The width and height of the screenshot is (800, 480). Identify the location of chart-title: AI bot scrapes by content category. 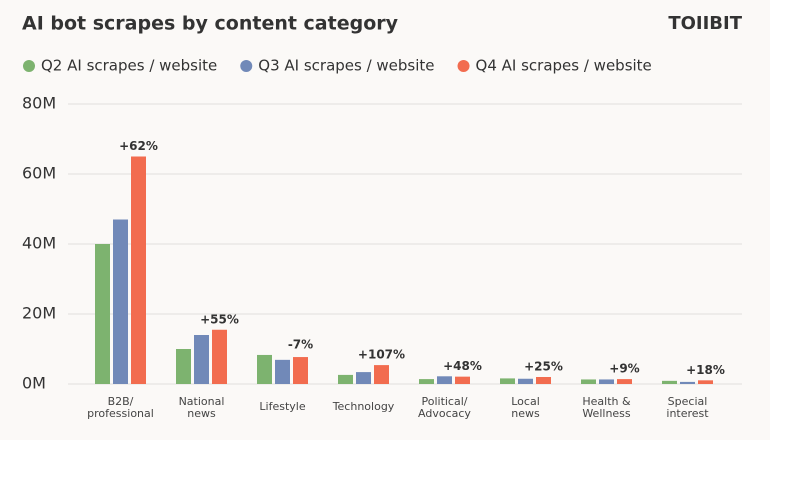
(210, 24).